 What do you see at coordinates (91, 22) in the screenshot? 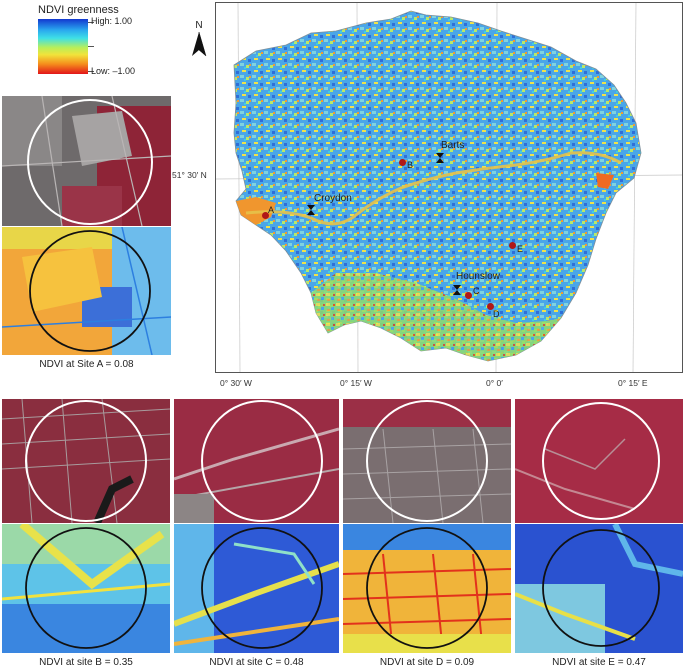
I see `legend-high-tick` at bounding box center [91, 22].